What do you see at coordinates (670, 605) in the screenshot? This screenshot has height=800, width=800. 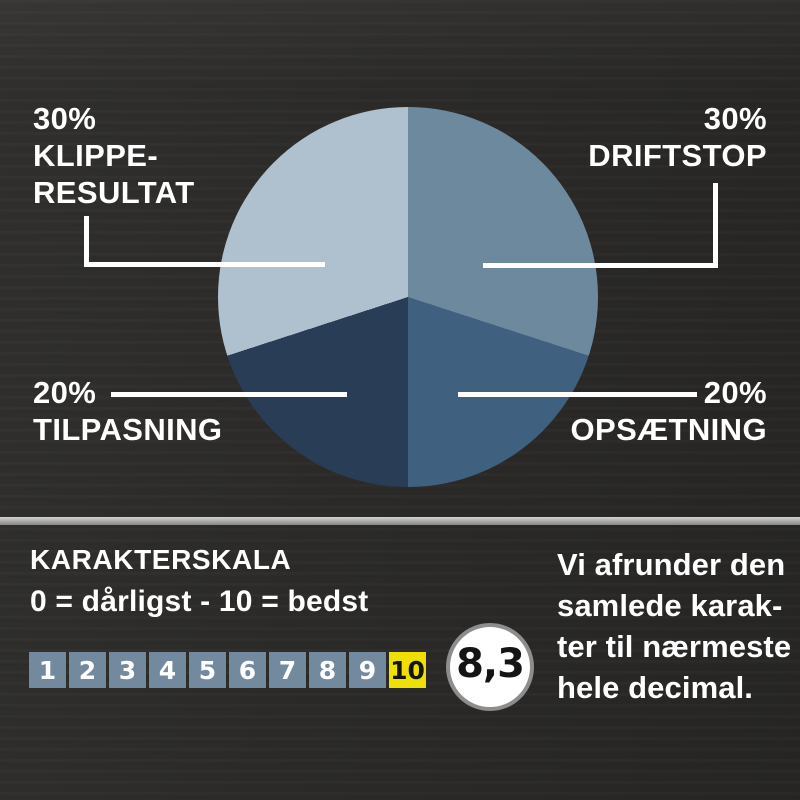 I see `rounding-note-line2: samlede karak-` at bounding box center [670, 605].